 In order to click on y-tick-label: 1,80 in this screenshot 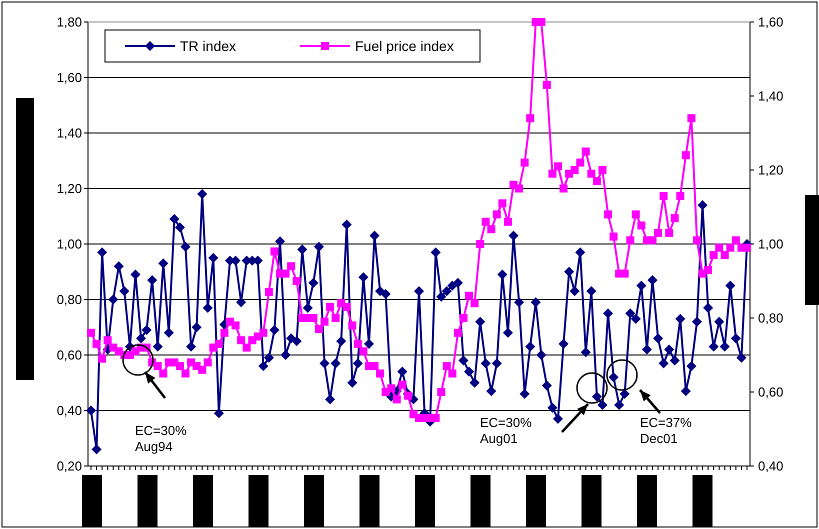, I will do `click(69, 22)`.